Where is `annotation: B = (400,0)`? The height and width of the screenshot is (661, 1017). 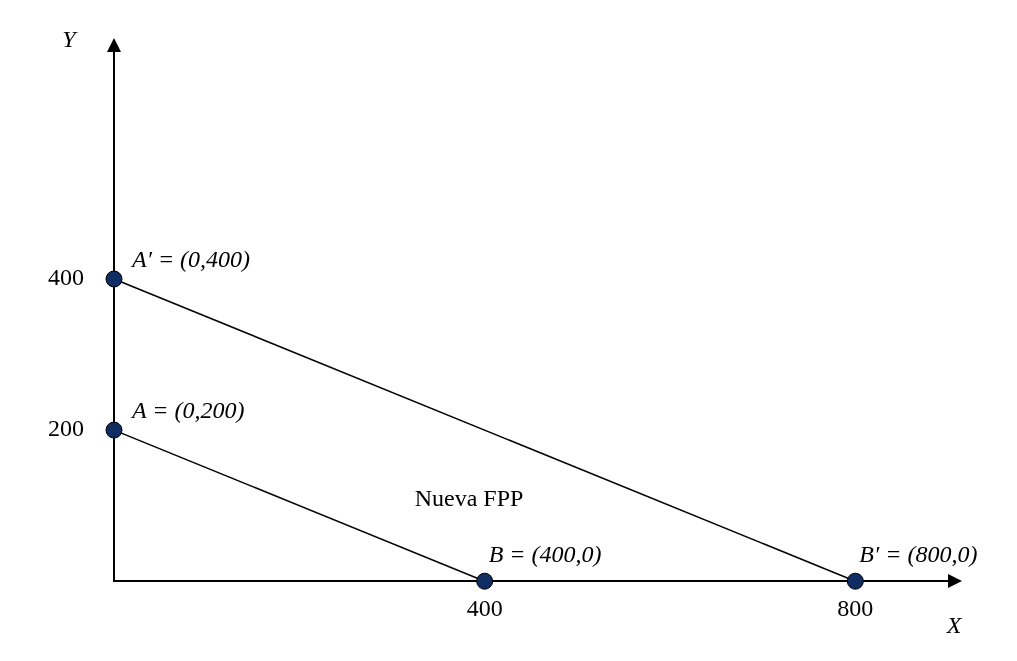 annotation: B = (400,0) is located at coordinates (545, 553).